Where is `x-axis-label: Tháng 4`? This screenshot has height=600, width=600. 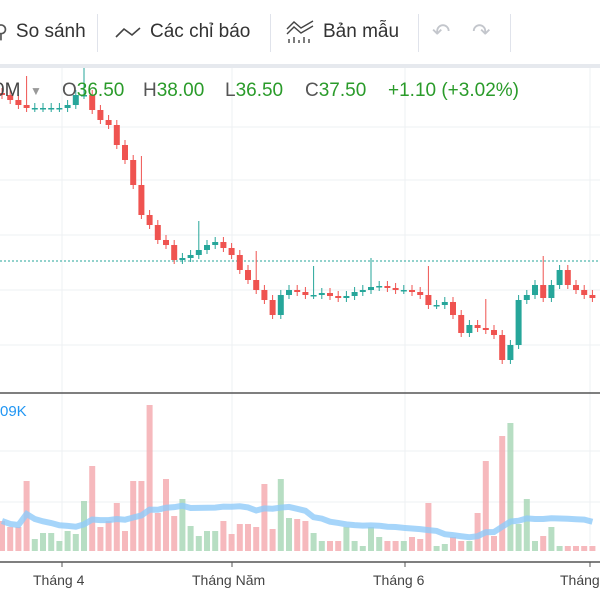
x-axis-label: Tháng 4 is located at coordinates (59, 580).